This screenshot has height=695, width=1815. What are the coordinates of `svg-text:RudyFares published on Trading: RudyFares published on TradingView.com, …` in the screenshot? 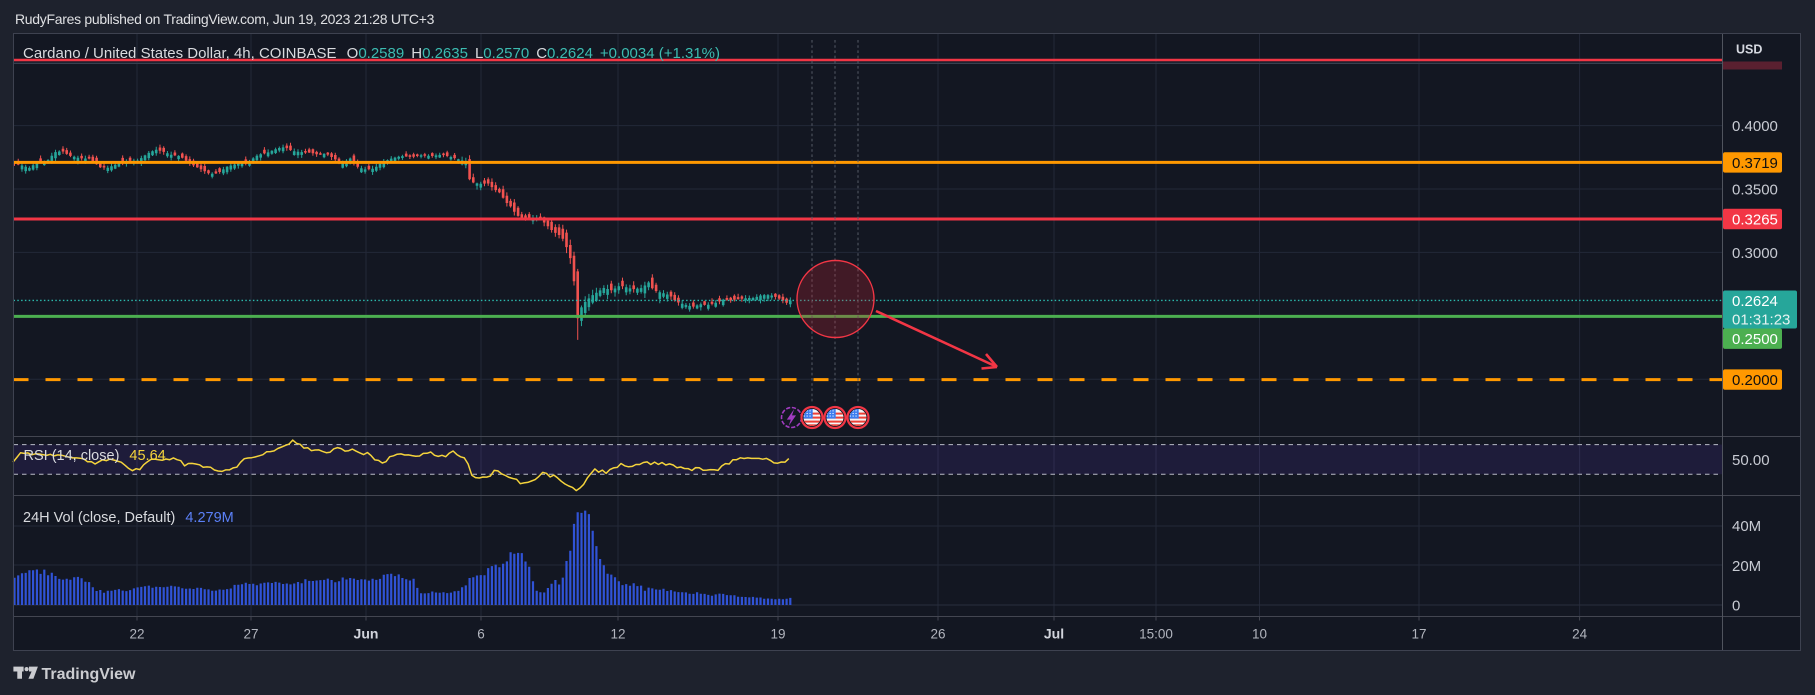 It's located at (225, 19).